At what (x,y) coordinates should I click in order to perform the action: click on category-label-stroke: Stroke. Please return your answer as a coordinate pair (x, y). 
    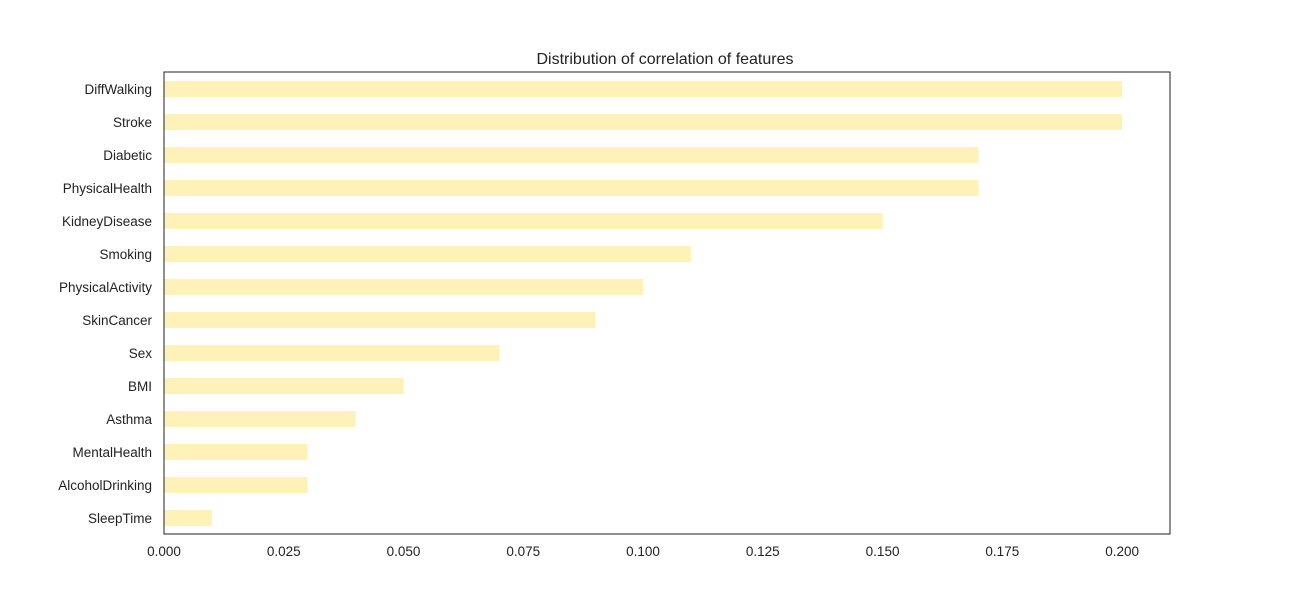
    Looking at the image, I should click on (132, 122).